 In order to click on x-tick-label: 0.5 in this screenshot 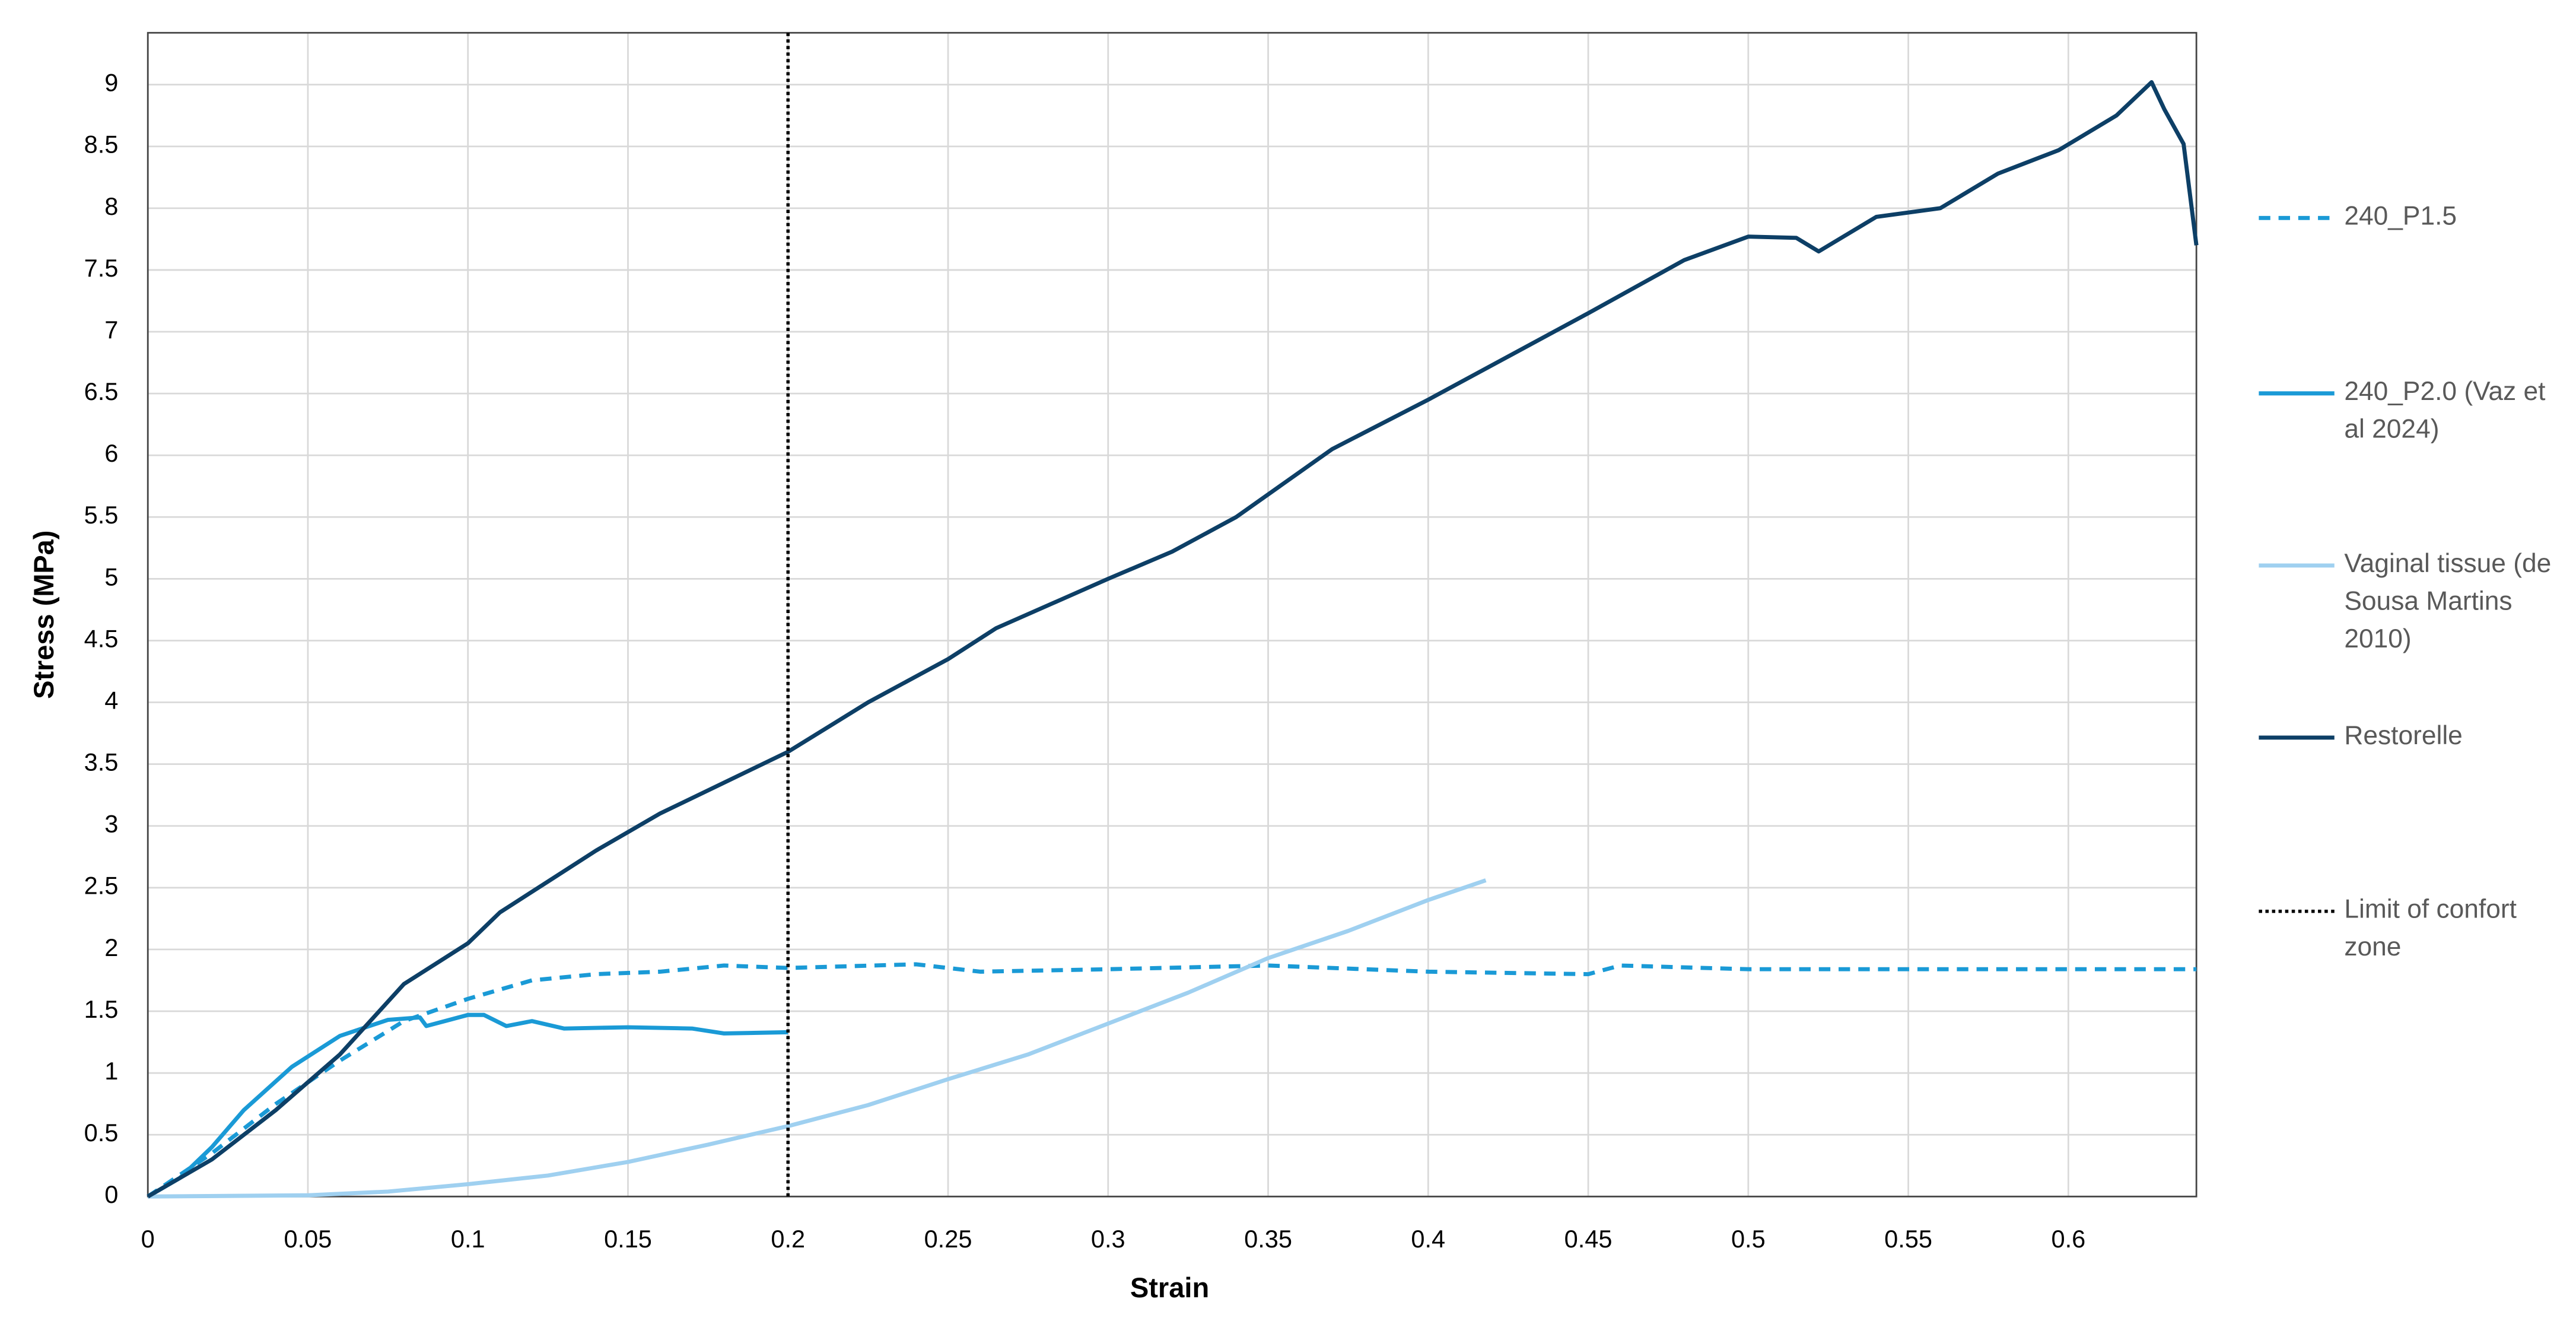, I will do `click(1748, 1239)`.